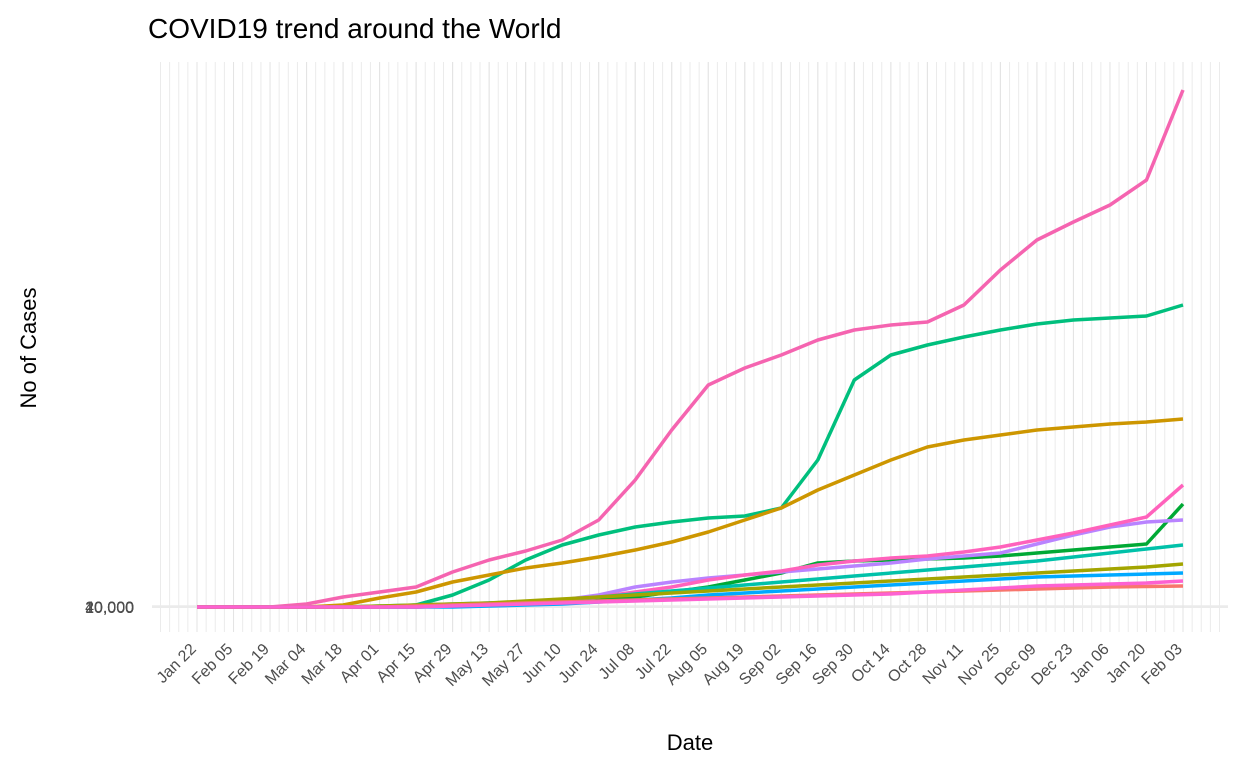 This screenshot has width=1248, height=773. I want to click on x-tick-label: Feb 03, so click(1162, 664).